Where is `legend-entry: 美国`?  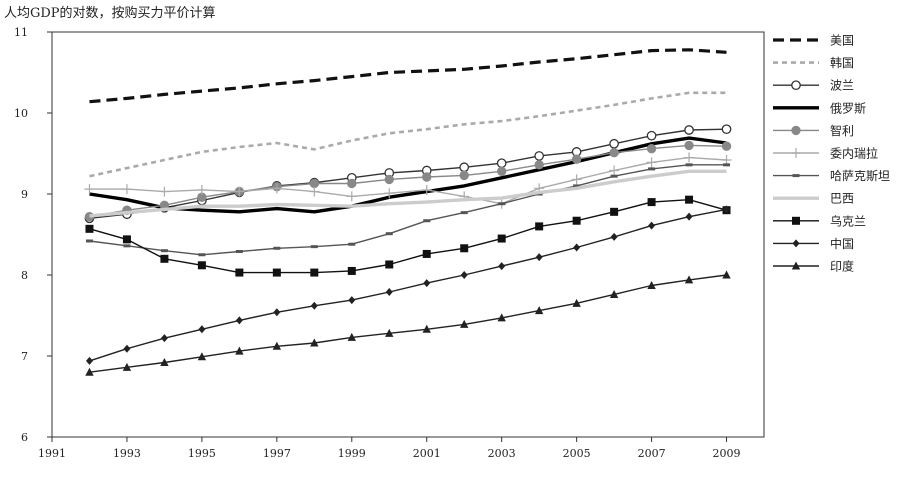
legend-entry: 美国 is located at coordinates (813, 41).